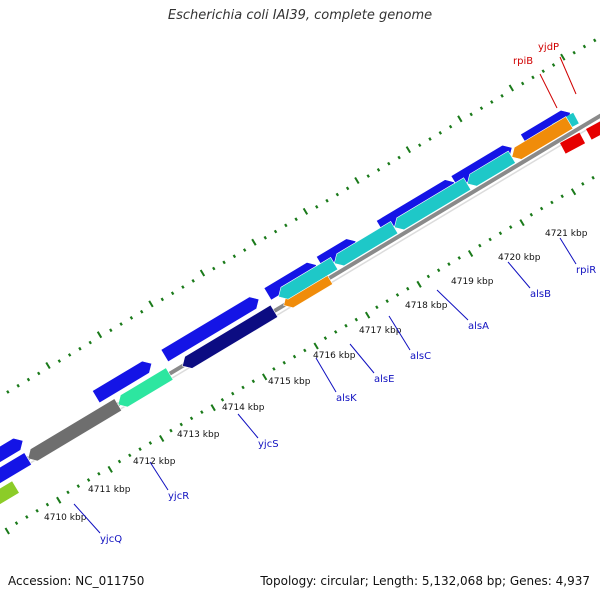 The height and width of the screenshot is (600, 600). Describe the element at coordinates (519, 275) in the screenshot. I see `leader-alsB` at that location.